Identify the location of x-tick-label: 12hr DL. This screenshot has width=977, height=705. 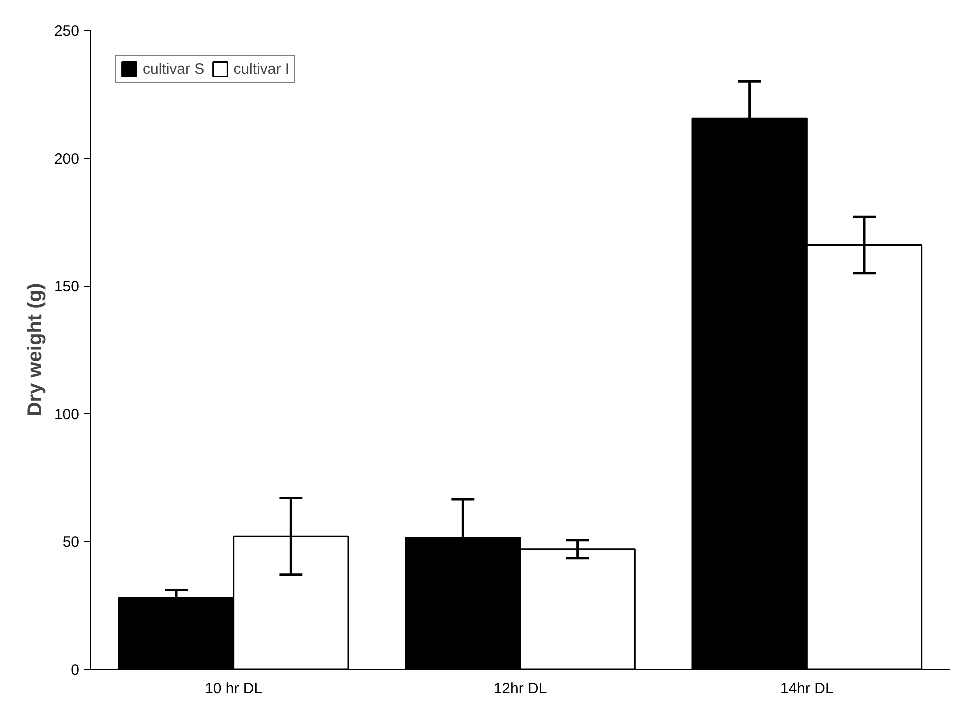
(521, 689).